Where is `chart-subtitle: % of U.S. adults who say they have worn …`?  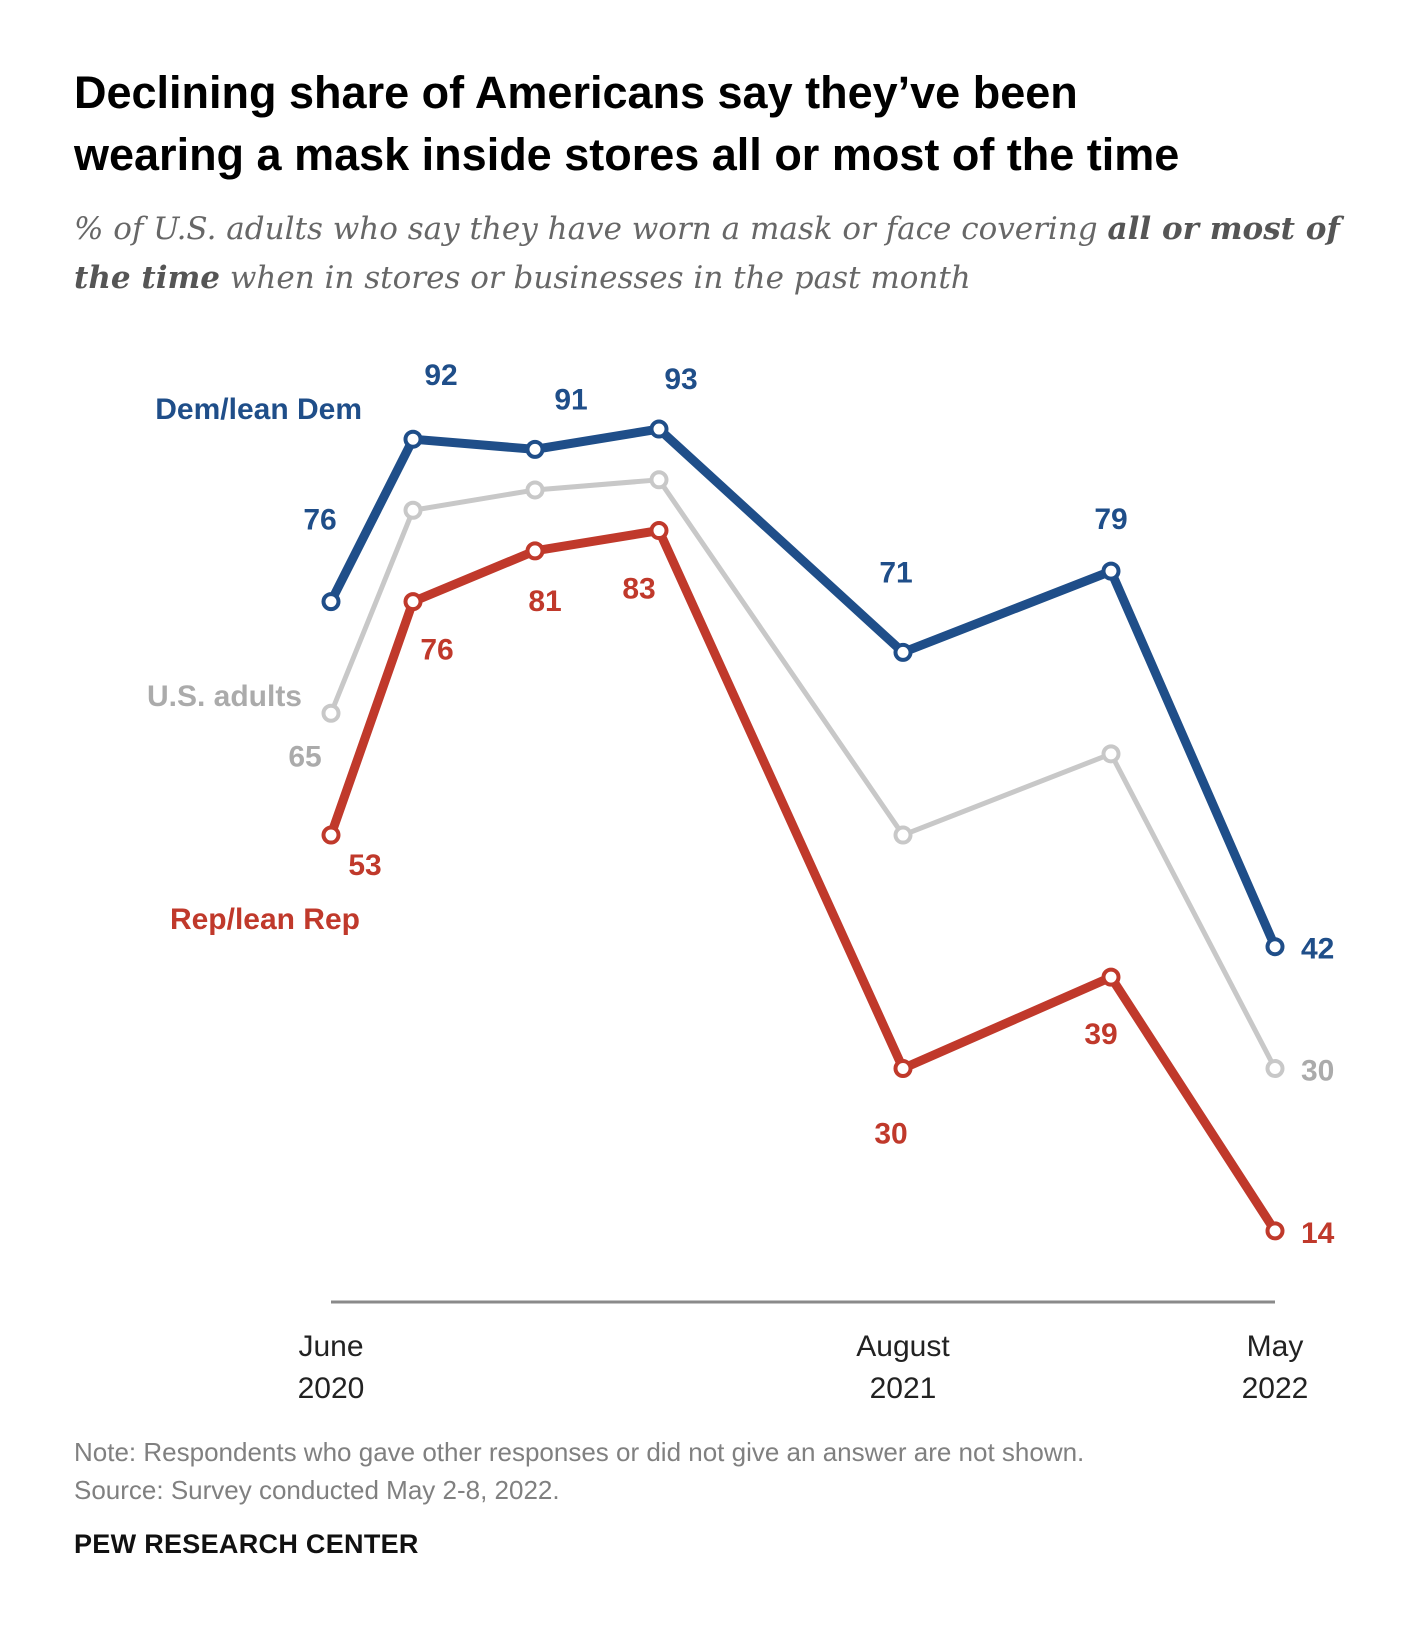 chart-subtitle: % of U.S. adults who say they have worn … is located at coordinates (724, 254).